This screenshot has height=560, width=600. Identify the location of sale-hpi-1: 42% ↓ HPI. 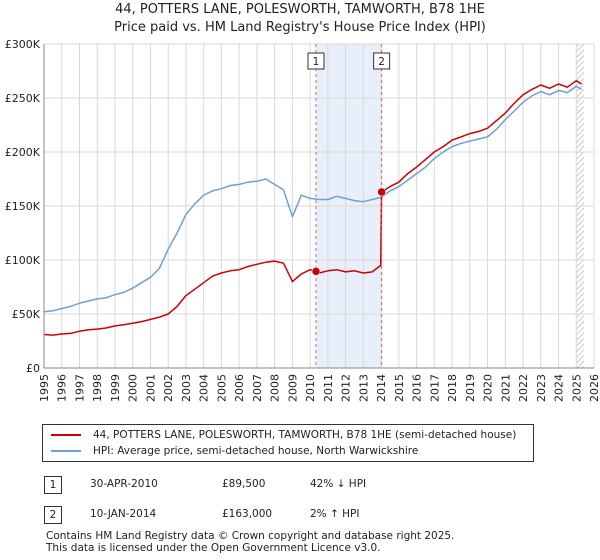
(338, 484).